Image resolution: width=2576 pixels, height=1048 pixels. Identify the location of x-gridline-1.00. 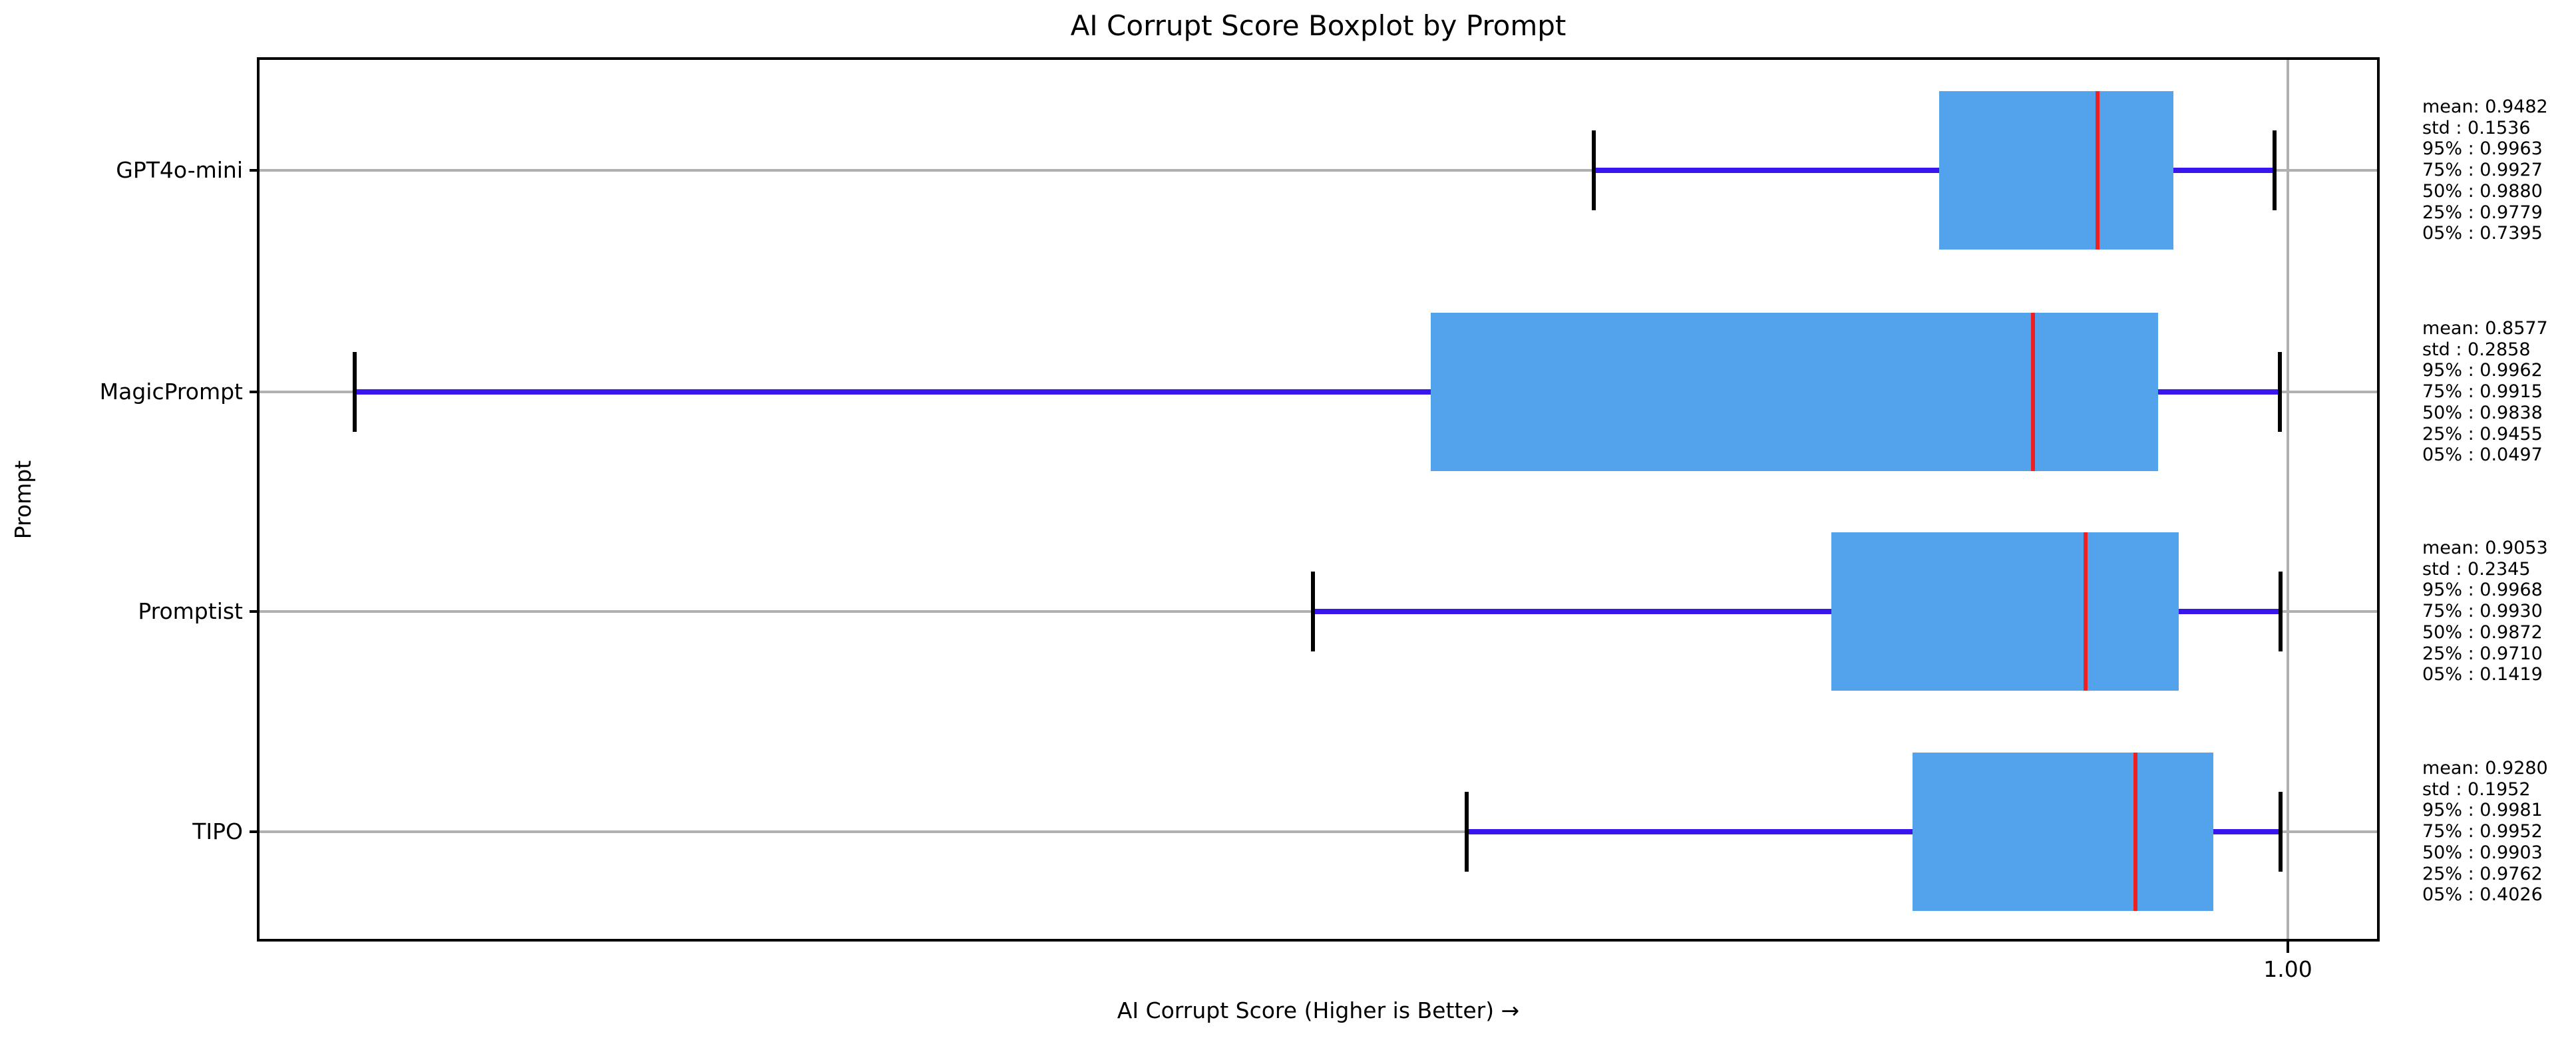
(2288, 500).